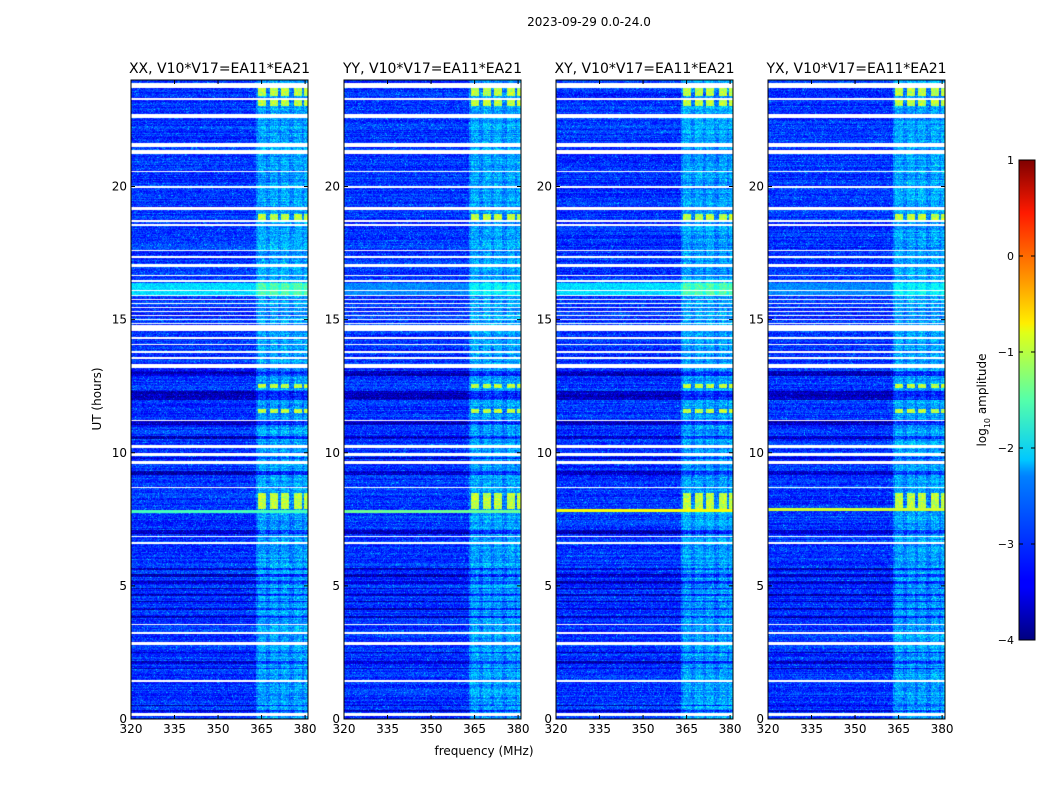 The image size is (1050, 800). I want to click on colorbar-gradient, so click(1027, 400).